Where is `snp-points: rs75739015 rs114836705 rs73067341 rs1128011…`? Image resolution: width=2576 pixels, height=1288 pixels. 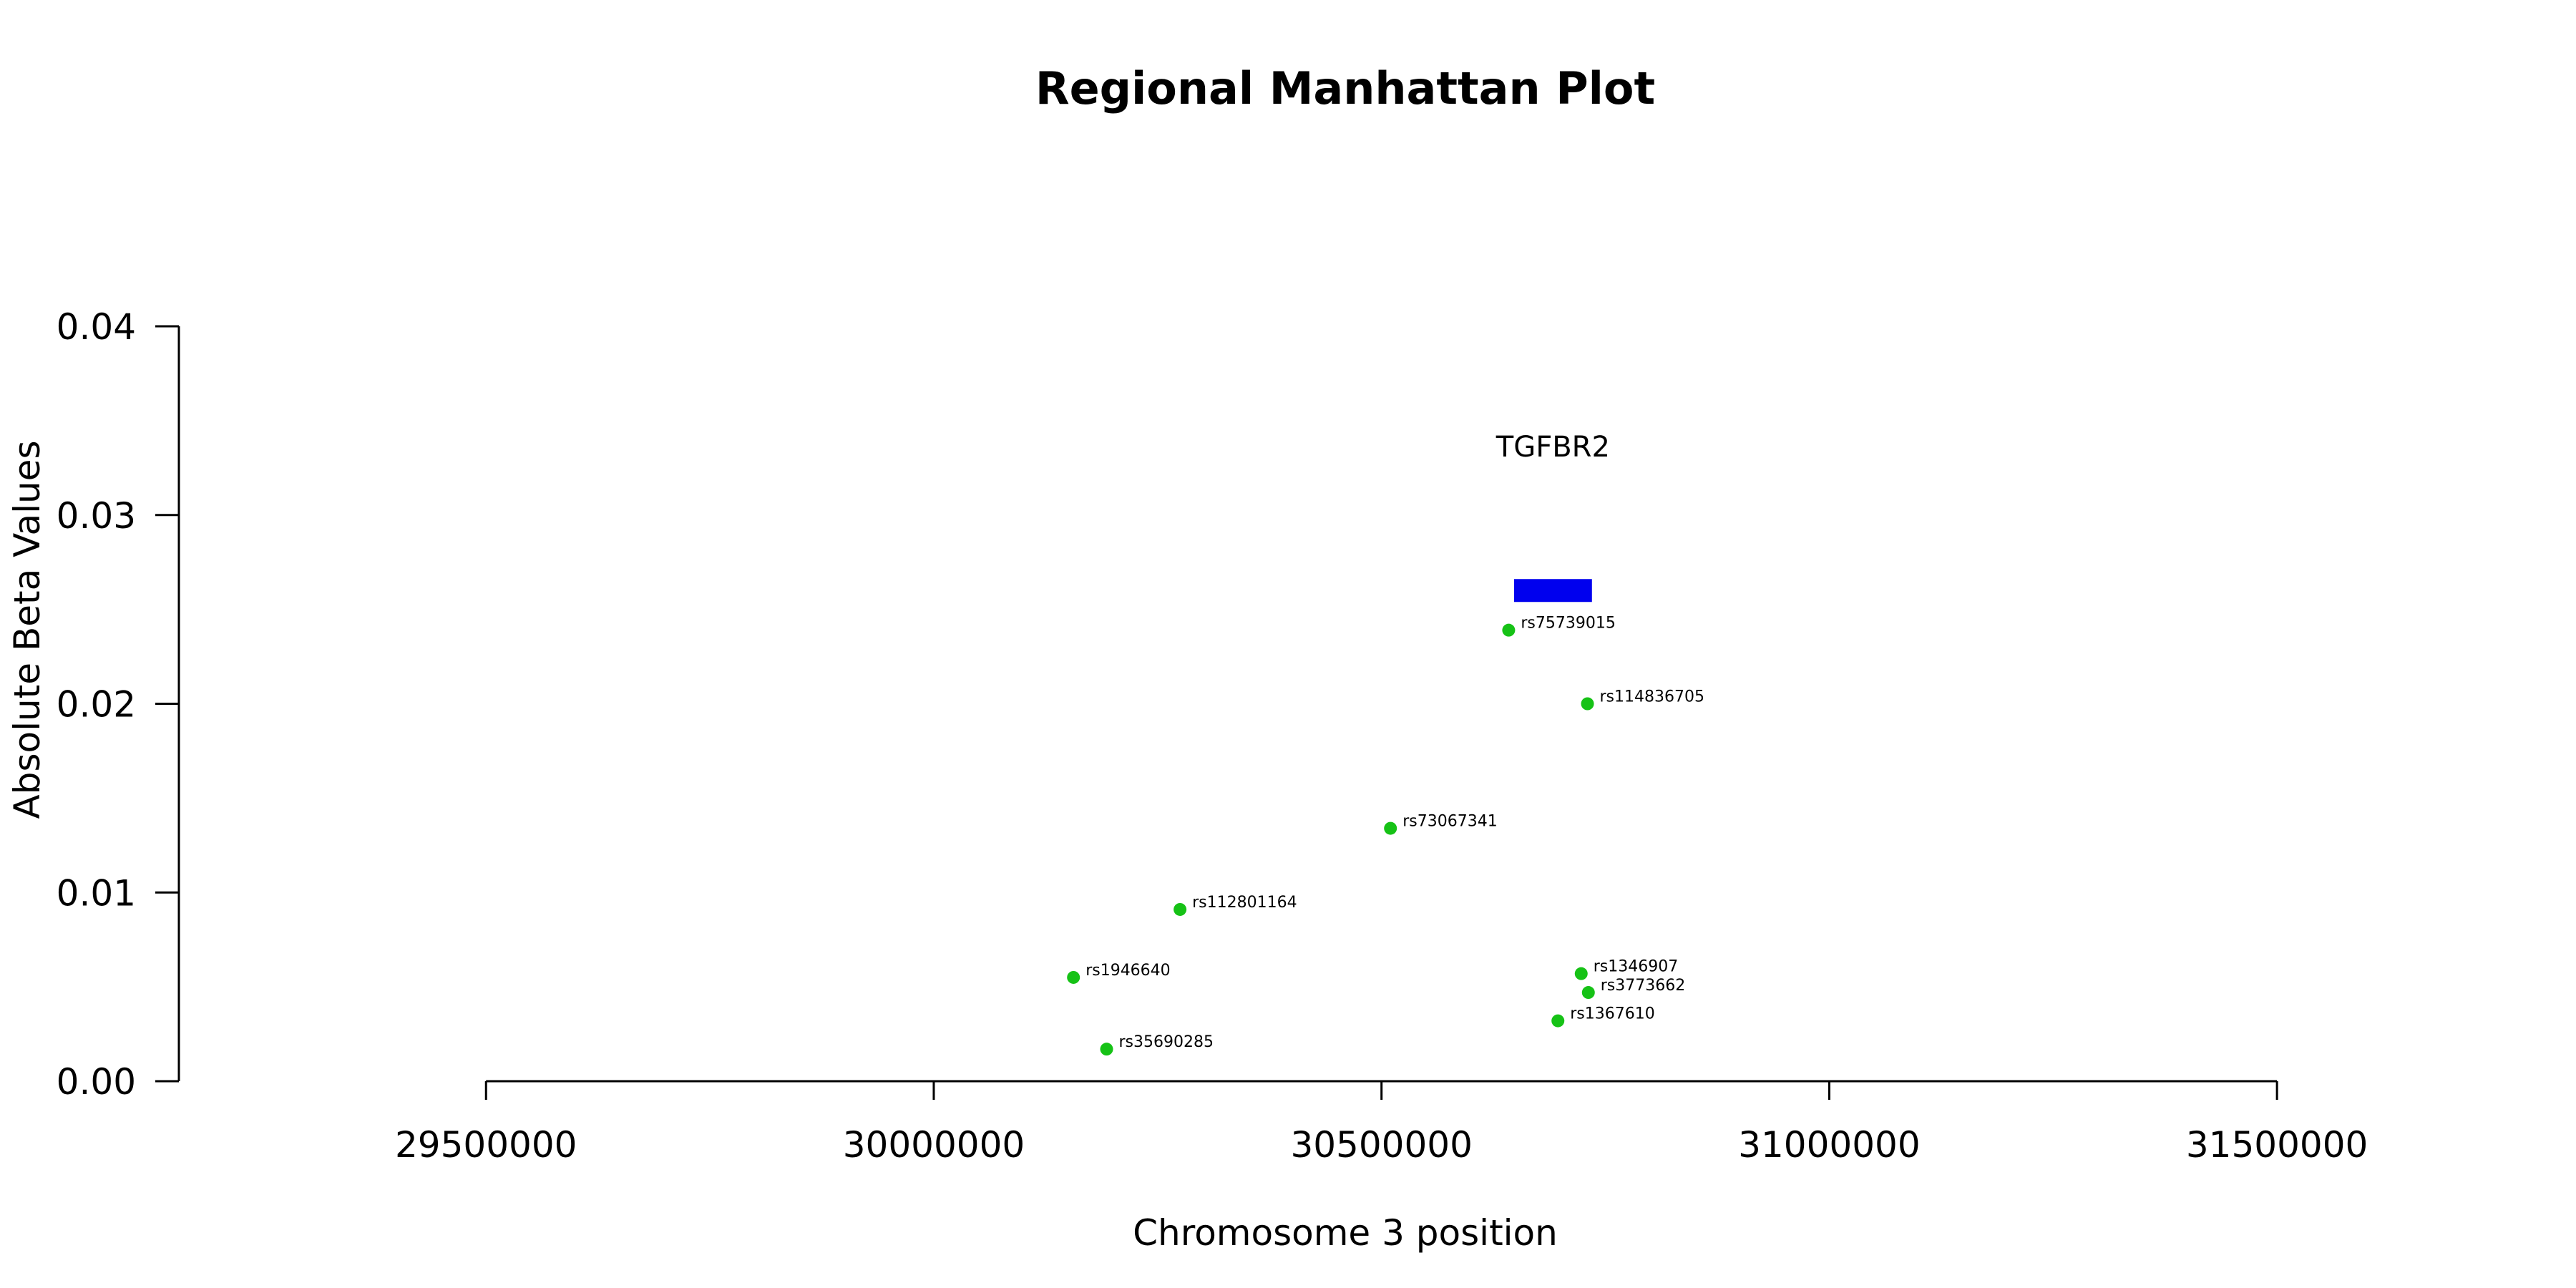
snp-points: rs75739015 rs114836705 rs73067341 rs1128011… is located at coordinates (1385, 835).